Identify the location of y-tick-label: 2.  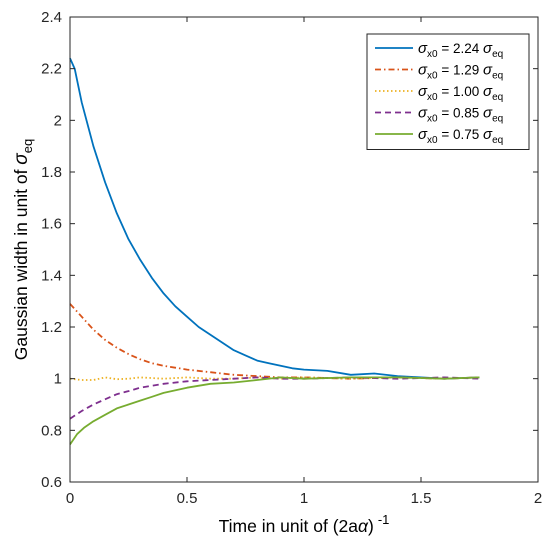
(58, 120).